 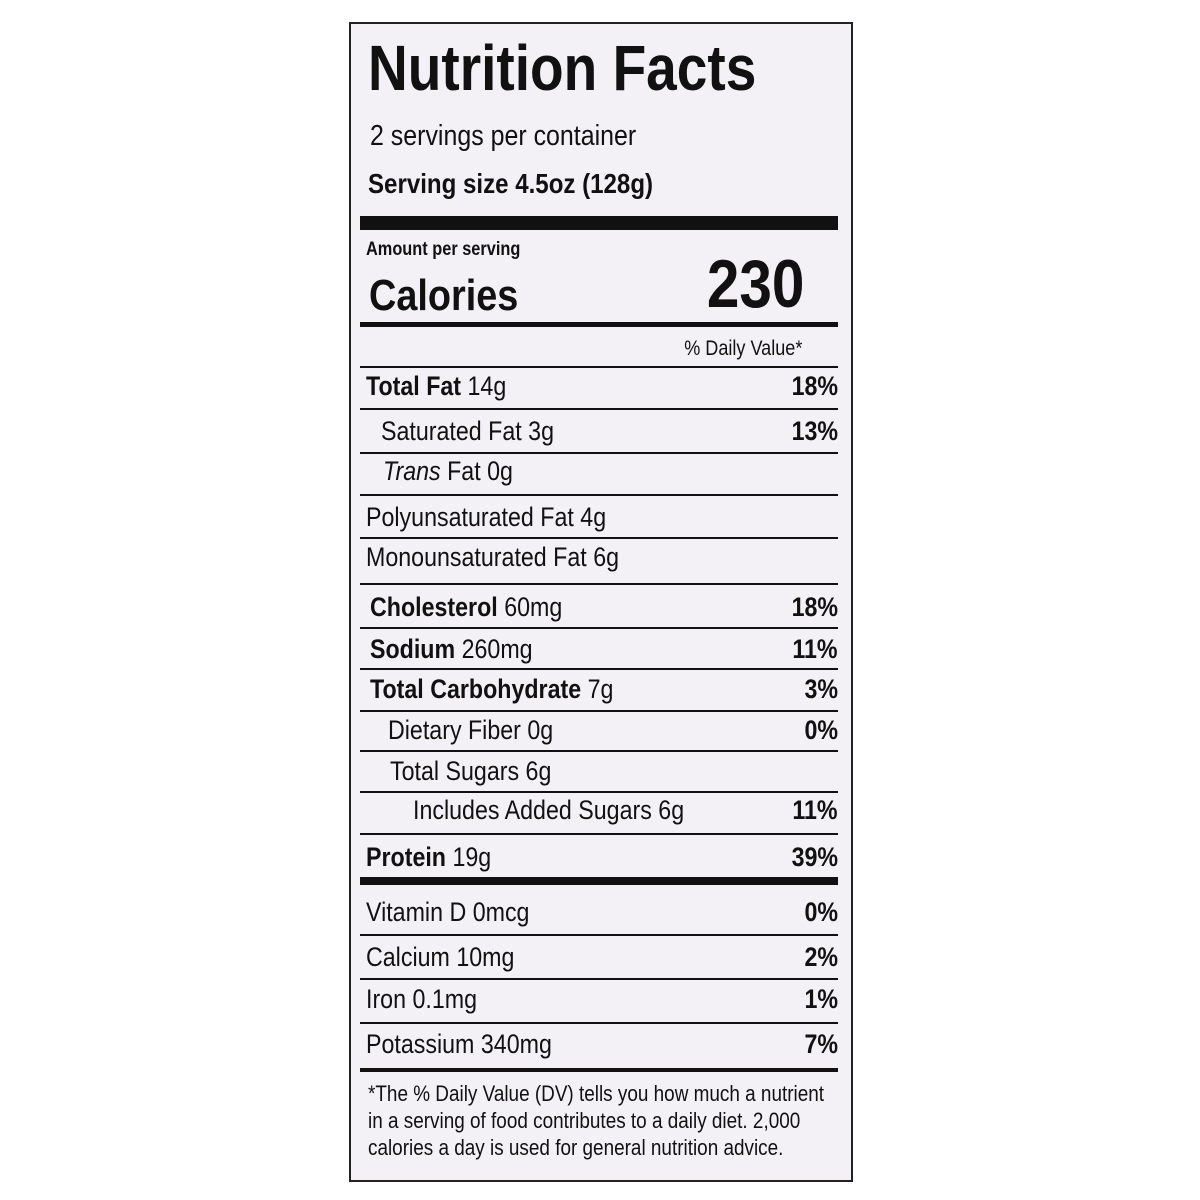 I want to click on nutrient-row: Saturated Fat 3g, so click(x=468, y=431).